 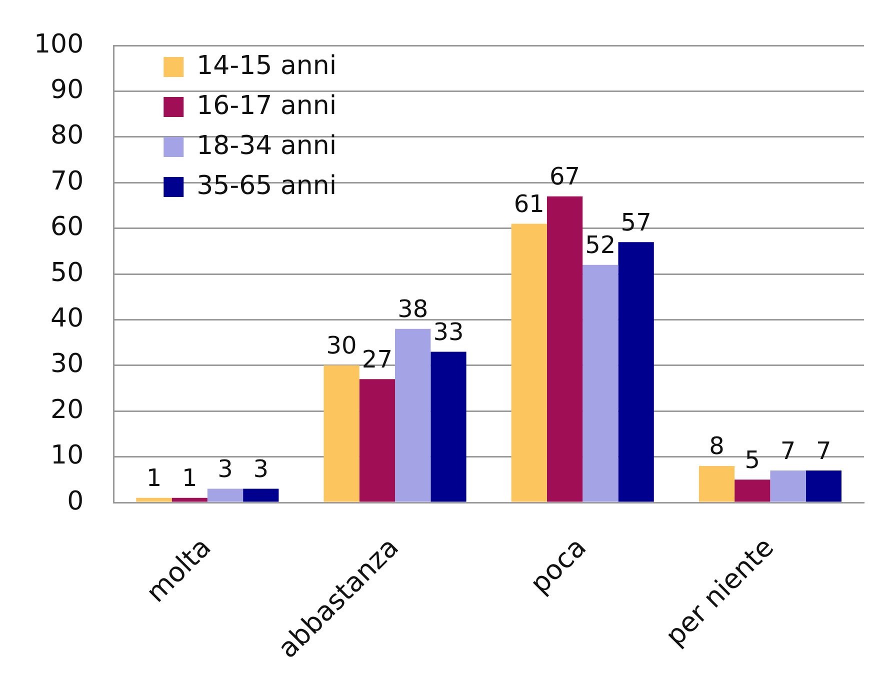 What do you see at coordinates (377, 359) in the screenshot?
I see `data-label: 27` at bounding box center [377, 359].